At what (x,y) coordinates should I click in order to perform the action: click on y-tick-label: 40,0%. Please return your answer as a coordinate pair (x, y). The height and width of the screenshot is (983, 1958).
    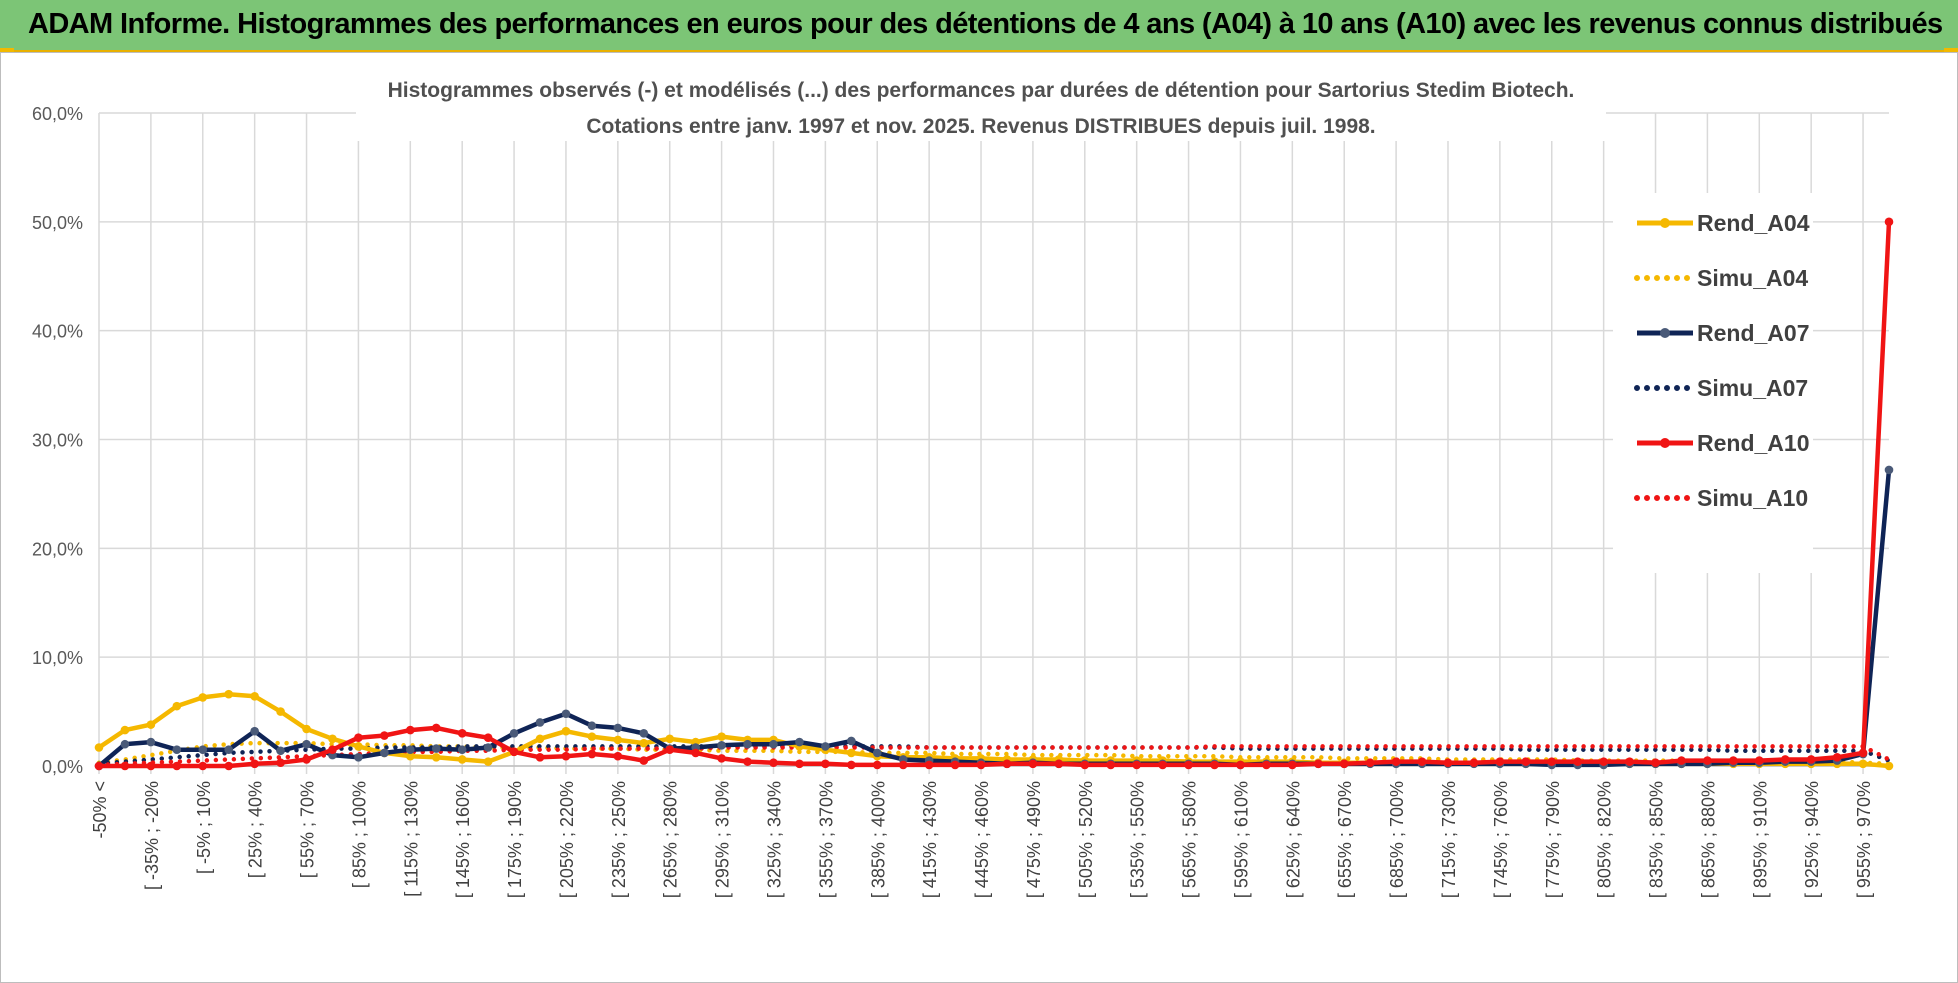
    Looking at the image, I should click on (57, 332).